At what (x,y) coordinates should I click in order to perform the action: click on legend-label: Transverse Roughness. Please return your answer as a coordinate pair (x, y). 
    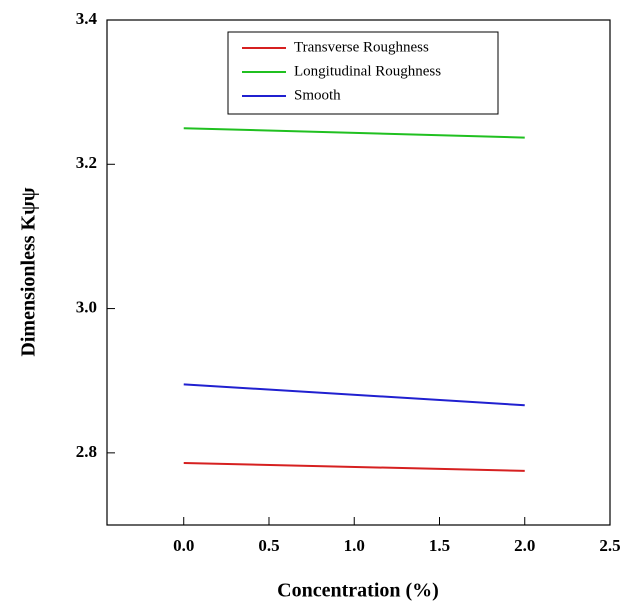
    Looking at the image, I should click on (361, 47).